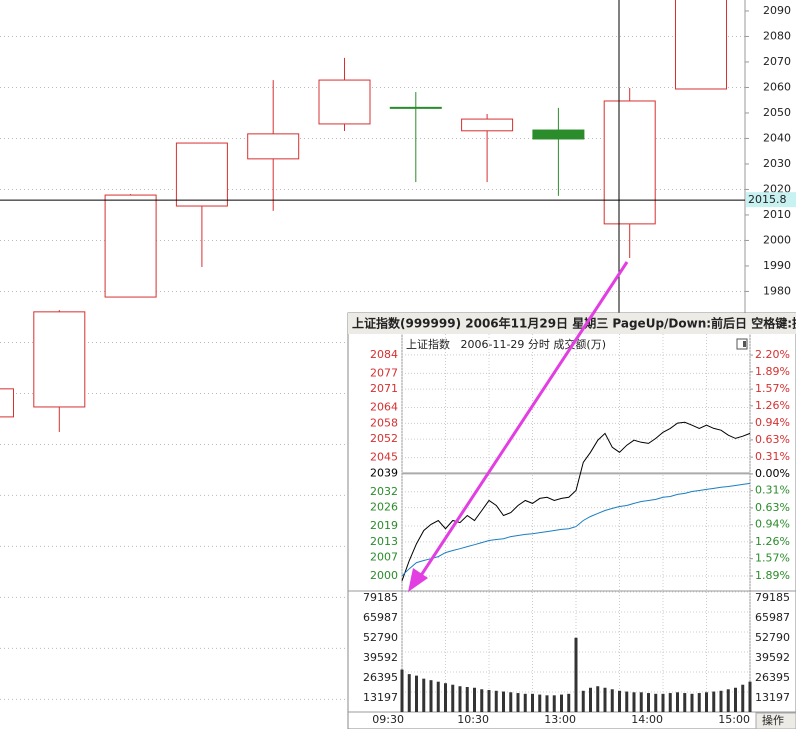 This screenshot has width=796, height=729. Describe the element at coordinates (384, 438) in the screenshot. I see `y-tick-label: 2052` at that location.